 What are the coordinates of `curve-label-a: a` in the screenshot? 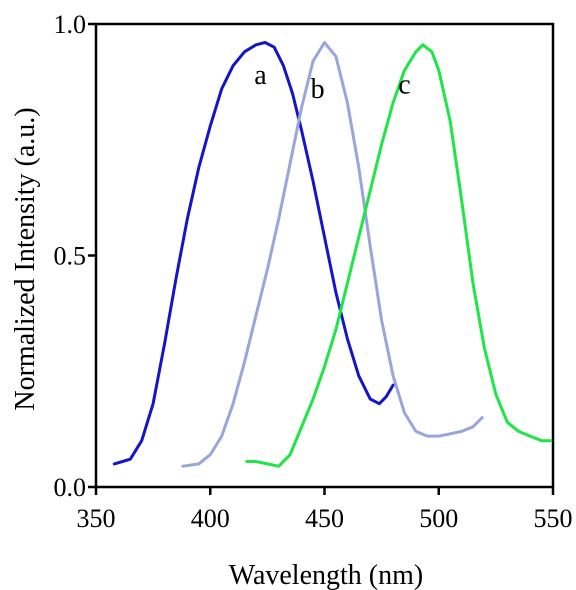 It's located at (260, 75).